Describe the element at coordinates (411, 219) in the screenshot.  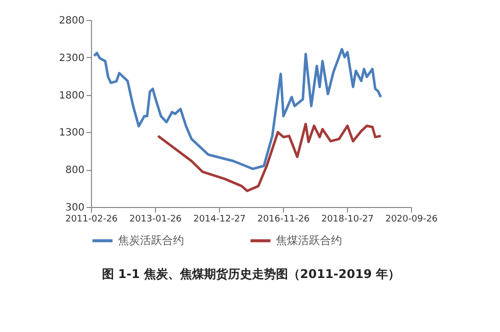
I see `x-tick-label: 2020-09-26` at that location.